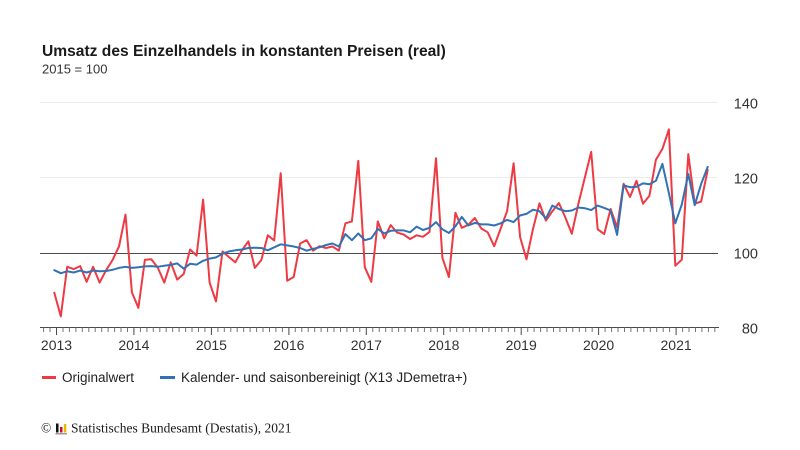  Describe the element at coordinates (211, 345) in the screenshot. I see `svg-text: 2015` at that location.